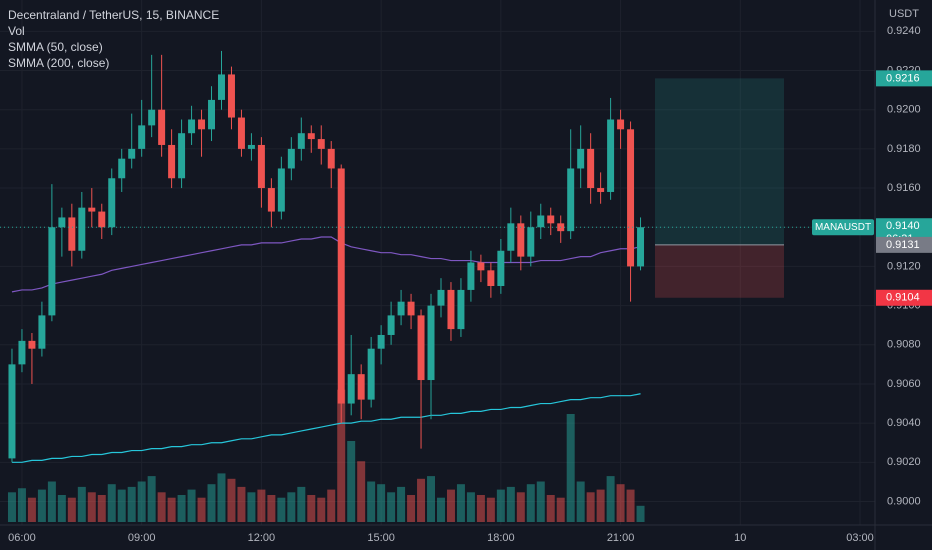 Image resolution: width=932 pixels, height=550 pixels. What do you see at coordinates (16, 31) in the screenshot?
I see `legend-volume: Vol` at bounding box center [16, 31].